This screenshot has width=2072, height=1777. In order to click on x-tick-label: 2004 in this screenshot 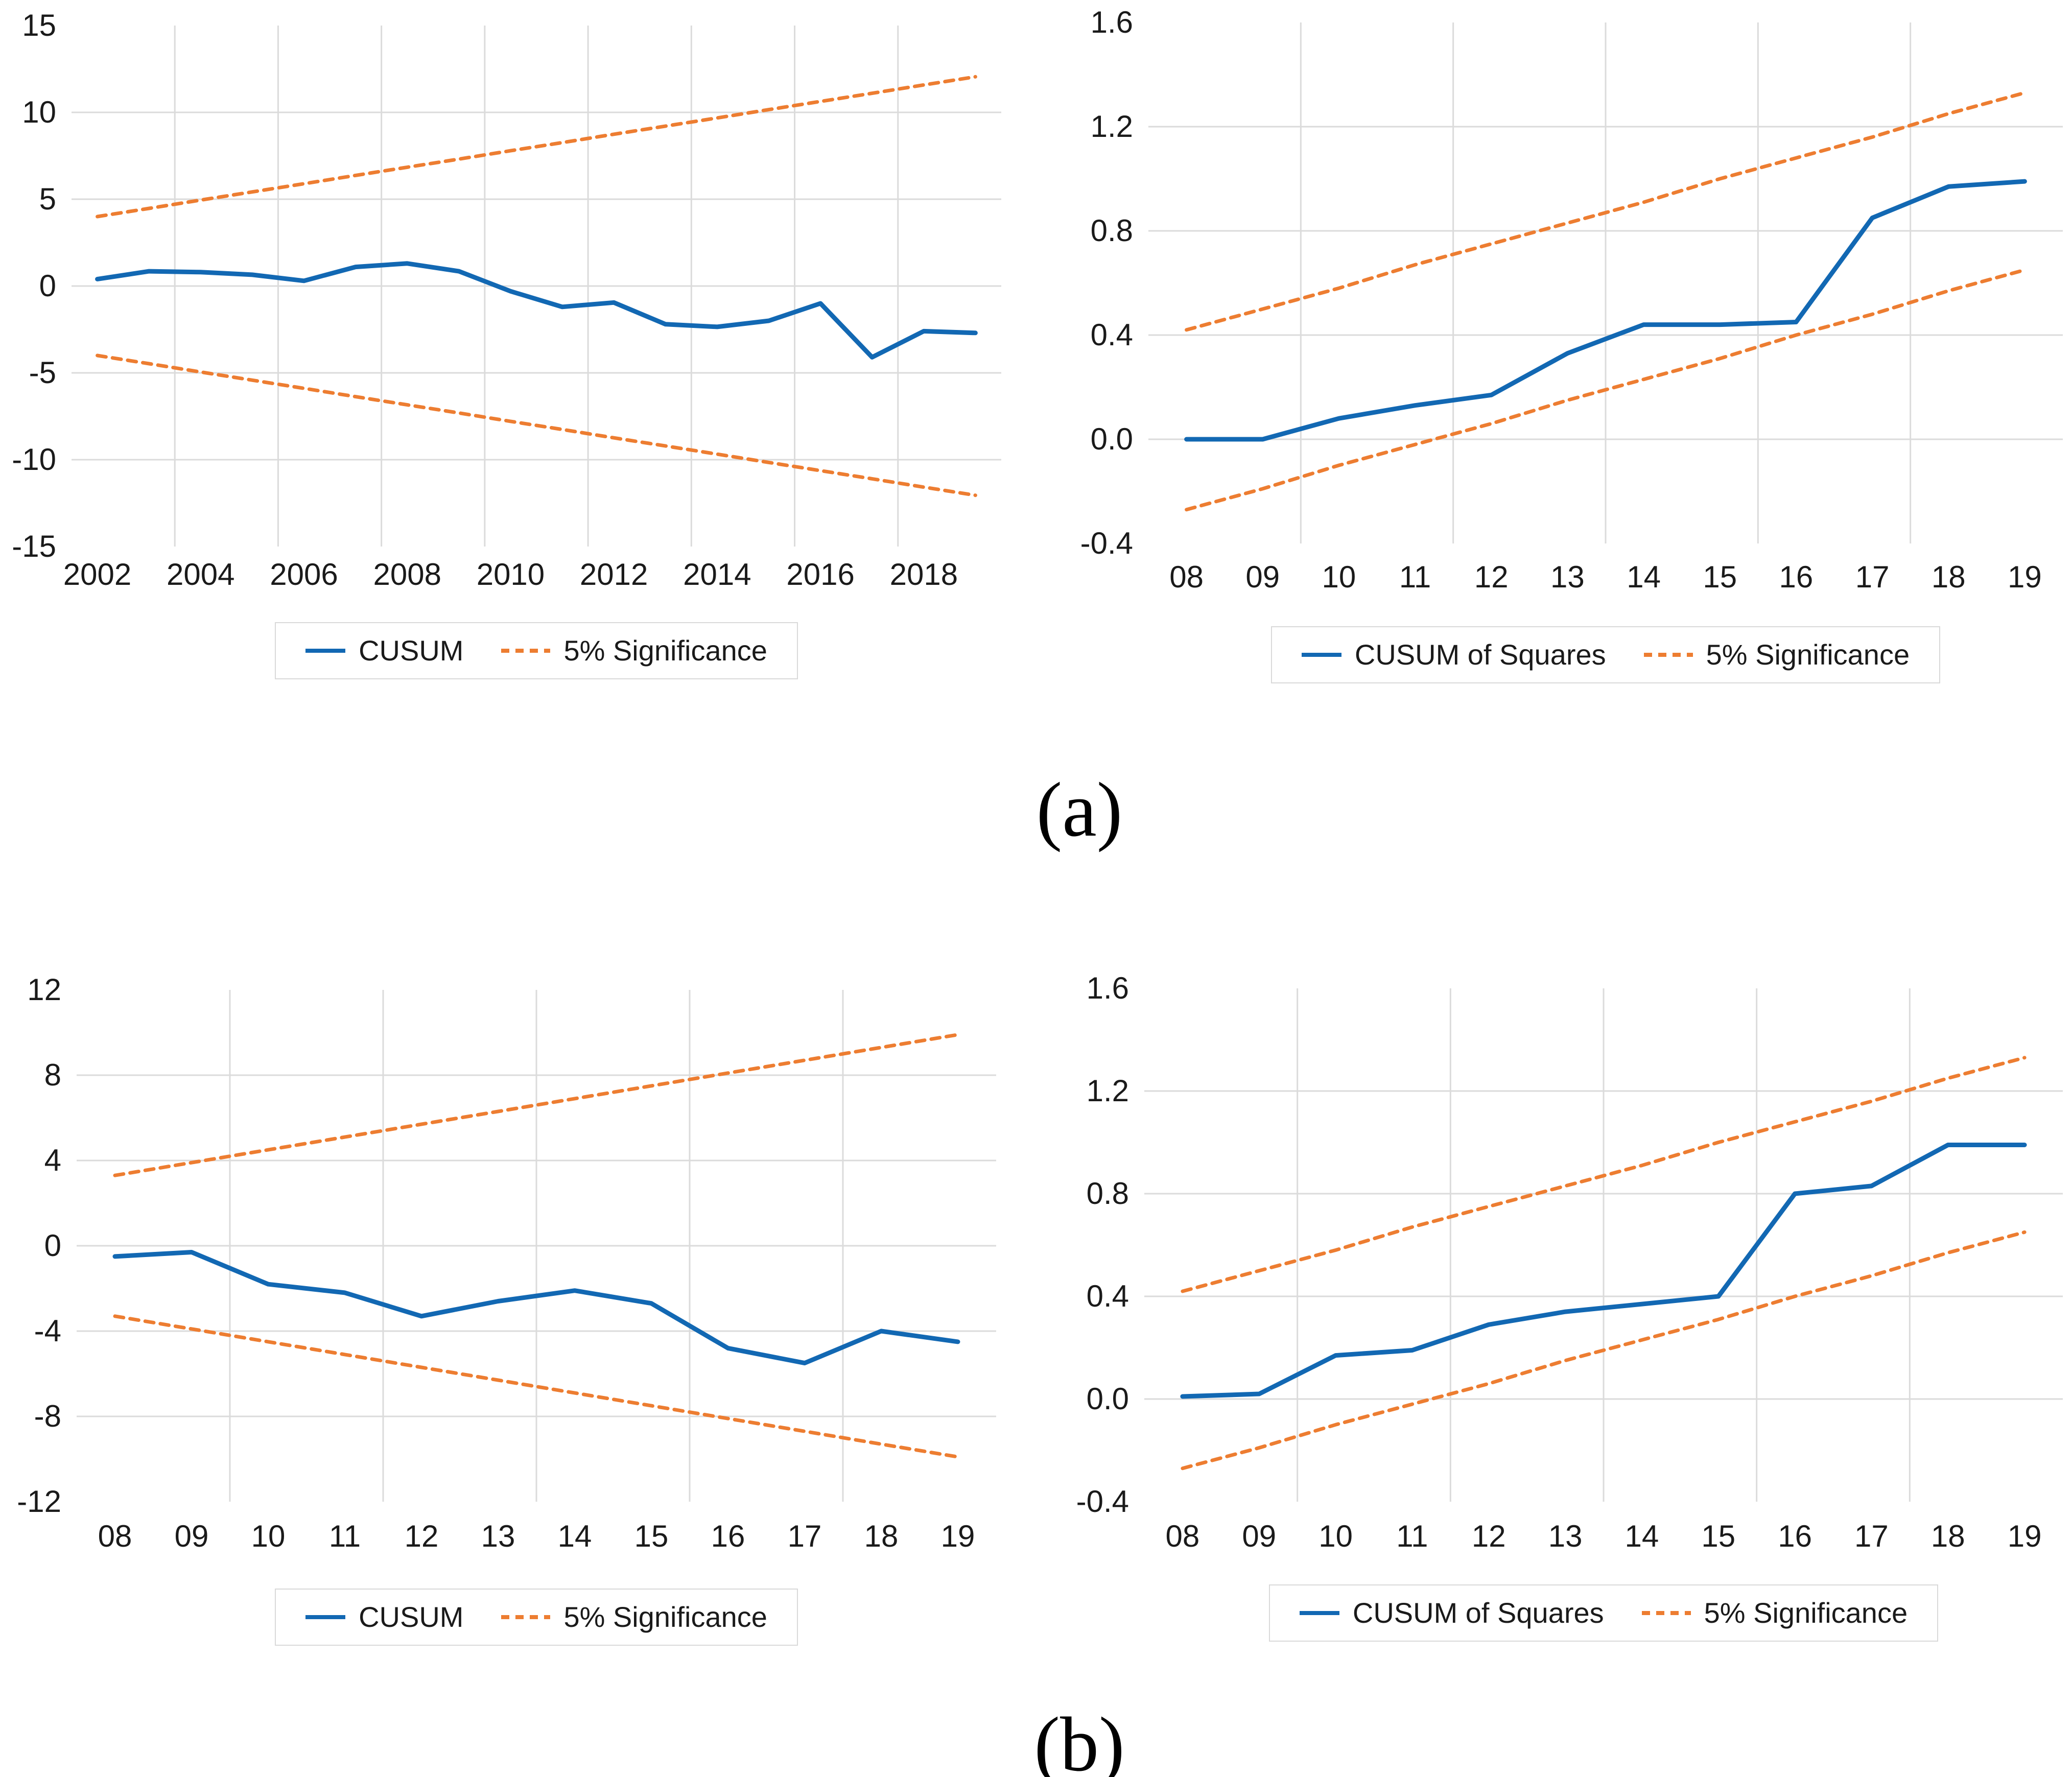, I will do `click(201, 574)`.